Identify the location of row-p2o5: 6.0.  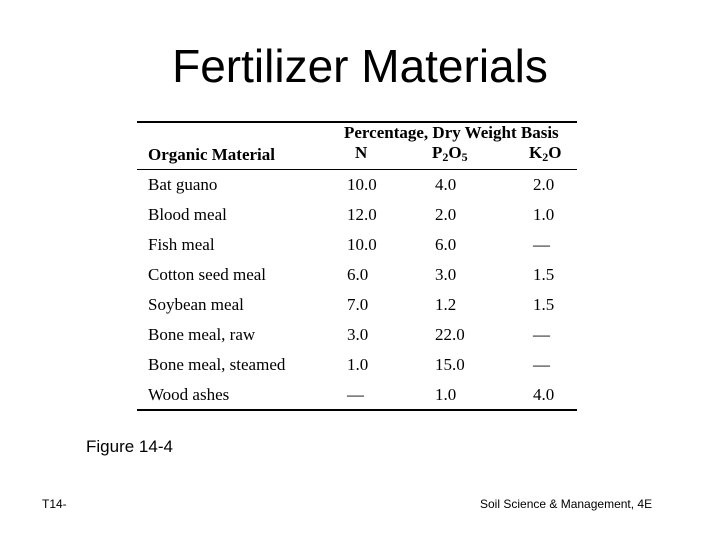
(446, 244).